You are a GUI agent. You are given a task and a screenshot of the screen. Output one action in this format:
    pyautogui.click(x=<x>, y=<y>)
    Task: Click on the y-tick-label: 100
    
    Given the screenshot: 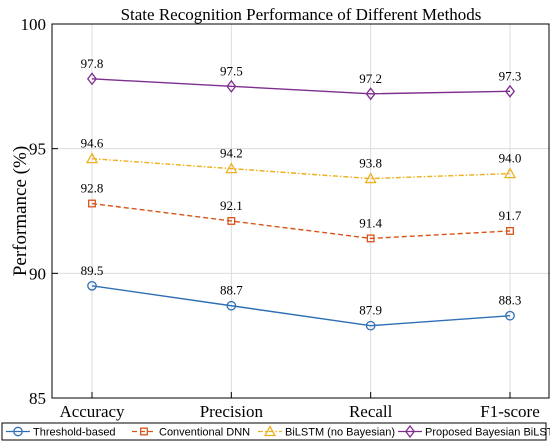 What is the action you would take?
    pyautogui.click(x=34, y=24)
    